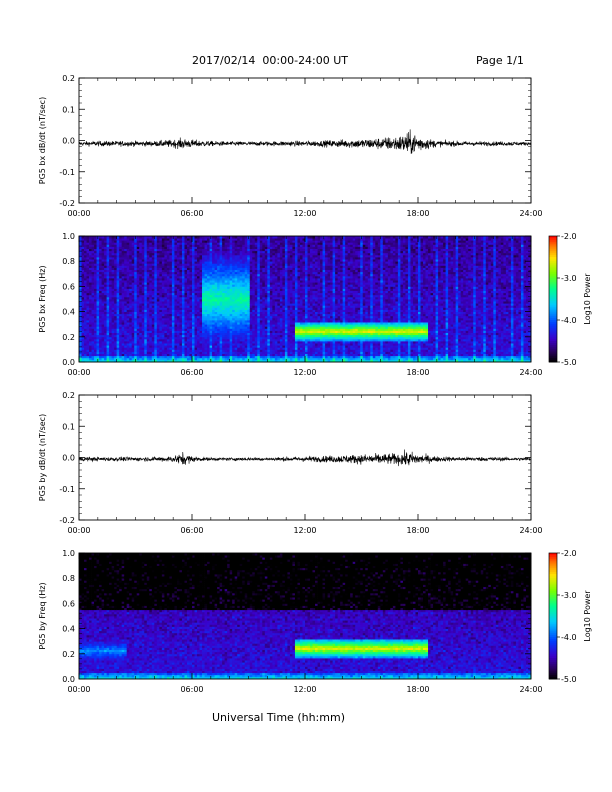  Describe the element at coordinates (78, 372) in the screenshot. I see `x-tick-label: 00:00` at that location.